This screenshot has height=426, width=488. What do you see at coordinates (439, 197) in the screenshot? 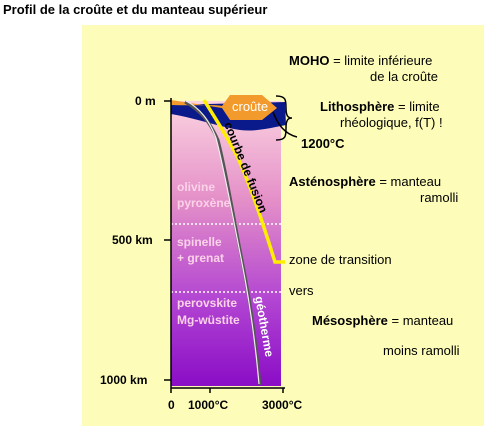
I see `asthenosphere-annotation-line2: ramolli` at bounding box center [439, 197].